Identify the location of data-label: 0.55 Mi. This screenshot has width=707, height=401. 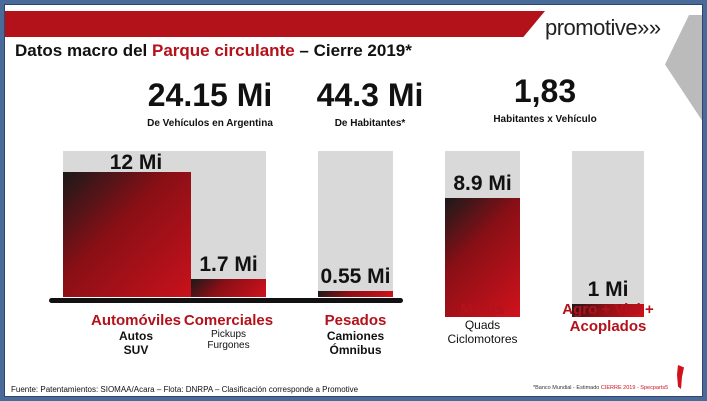
(355, 277).